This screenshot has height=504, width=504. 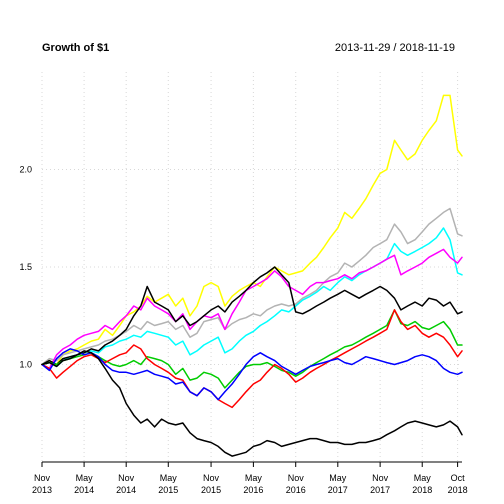 I want to click on y-tick-label: 2.0, so click(x=25, y=170).